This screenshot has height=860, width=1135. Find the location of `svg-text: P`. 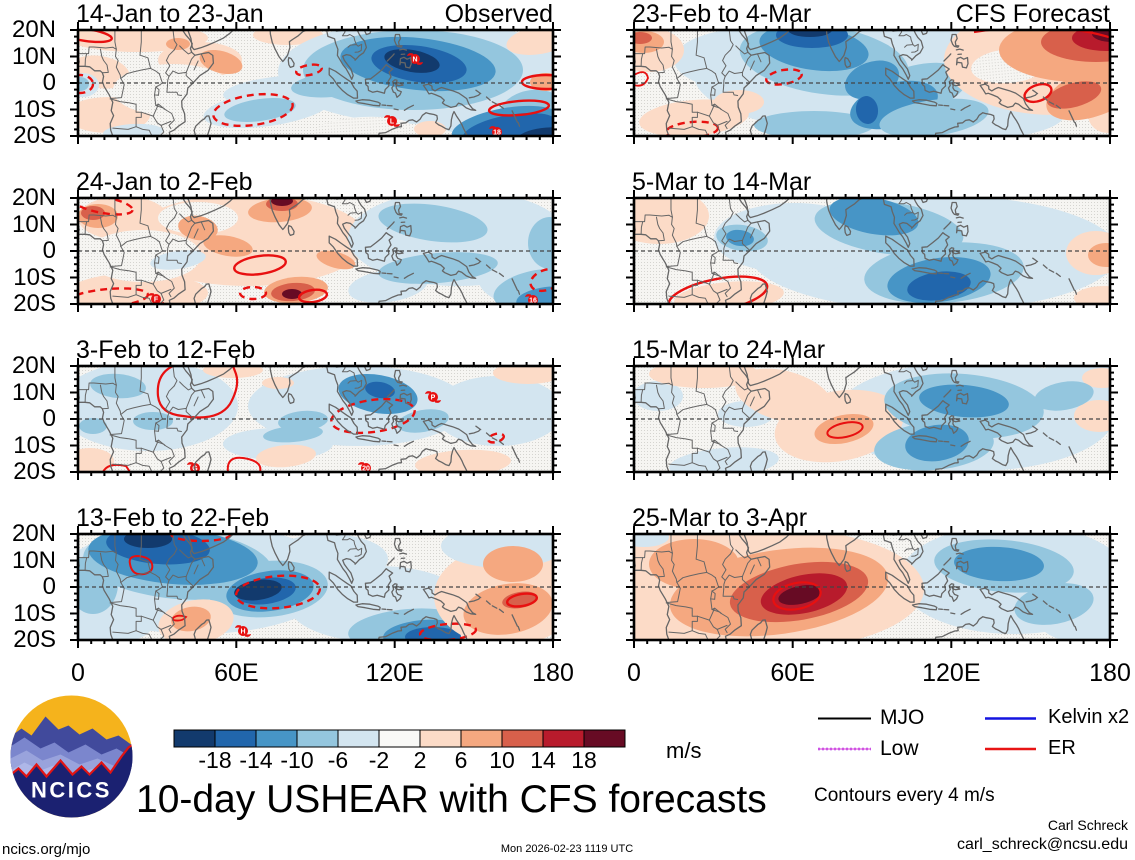

svg-text: P is located at coordinates (433, 398).